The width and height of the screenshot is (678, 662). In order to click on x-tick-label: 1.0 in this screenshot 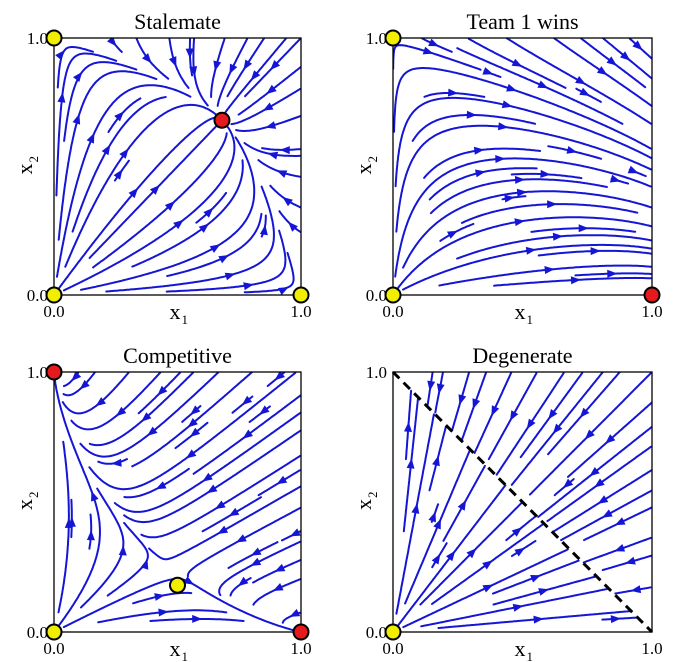, I will do `click(651, 311)`.